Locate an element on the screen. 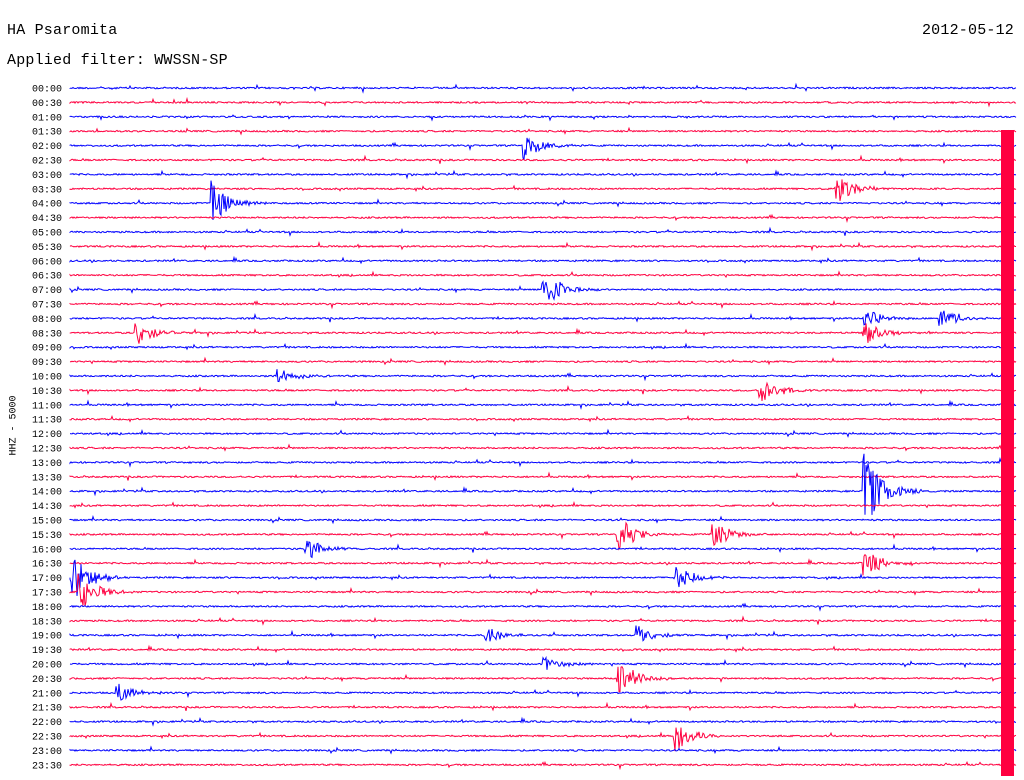  row-time-label: 00:30 is located at coordinates (47, 104).